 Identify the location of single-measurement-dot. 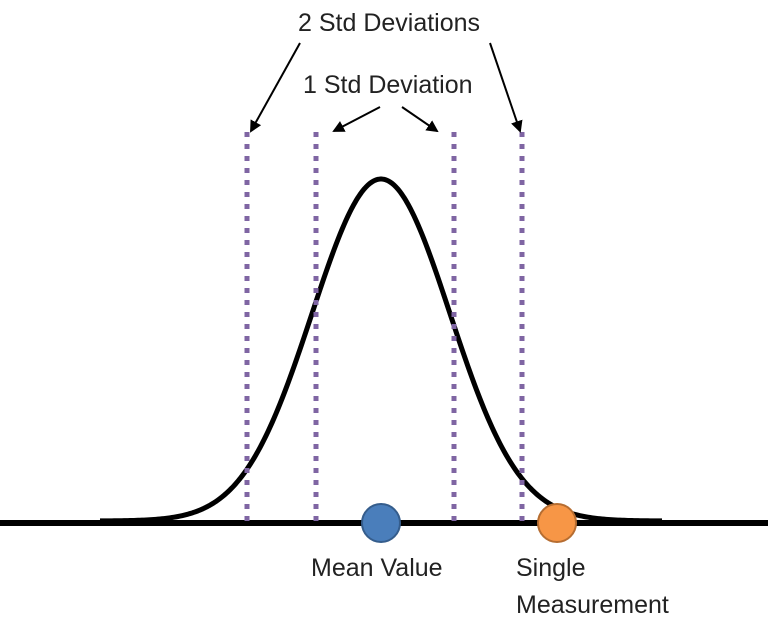
(557, 523).